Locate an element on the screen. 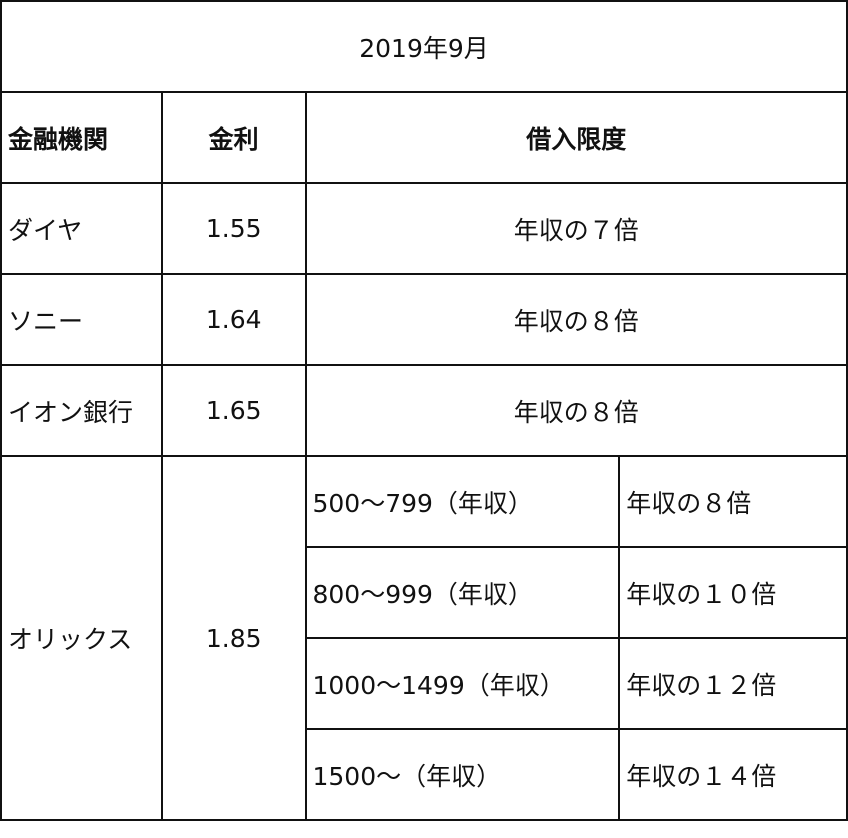 This screenshot has height=838, width=848. rate: 1.85 is located at coordinates (233, 638).